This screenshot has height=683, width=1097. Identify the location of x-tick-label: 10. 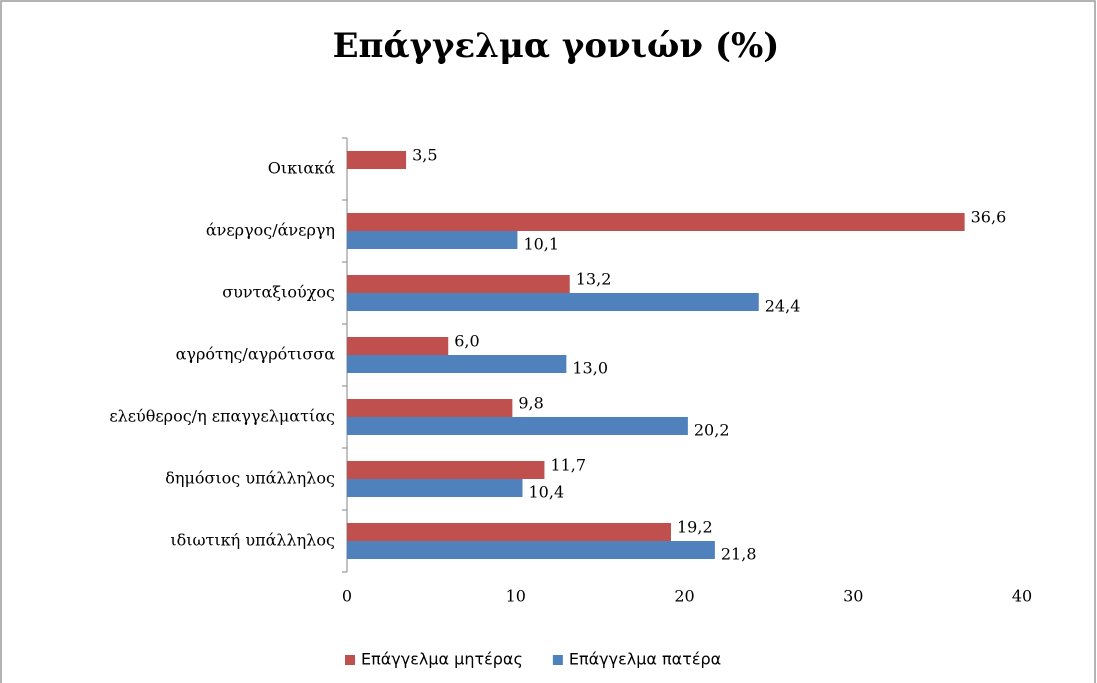
(516, 596).